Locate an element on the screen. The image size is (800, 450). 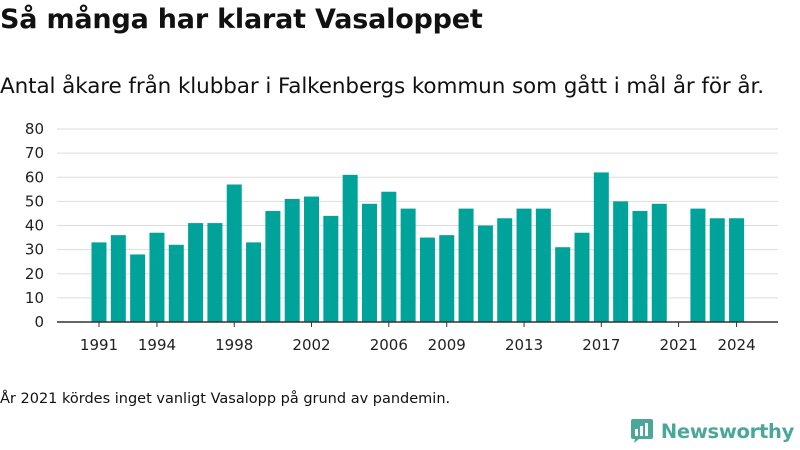
y-tick-label: 40 is located at coordinates (34, 226).